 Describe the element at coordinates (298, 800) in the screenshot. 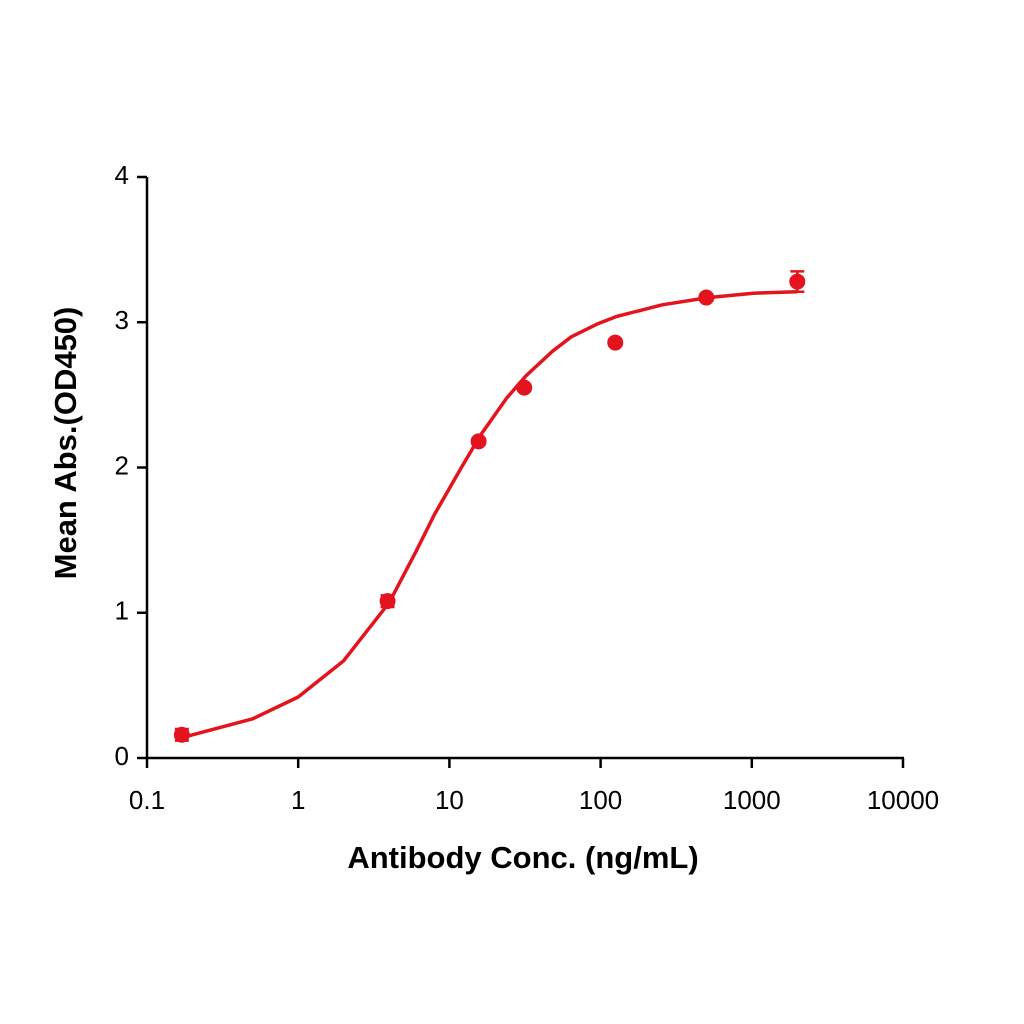

I see `x-tick-label: 1` at that location.